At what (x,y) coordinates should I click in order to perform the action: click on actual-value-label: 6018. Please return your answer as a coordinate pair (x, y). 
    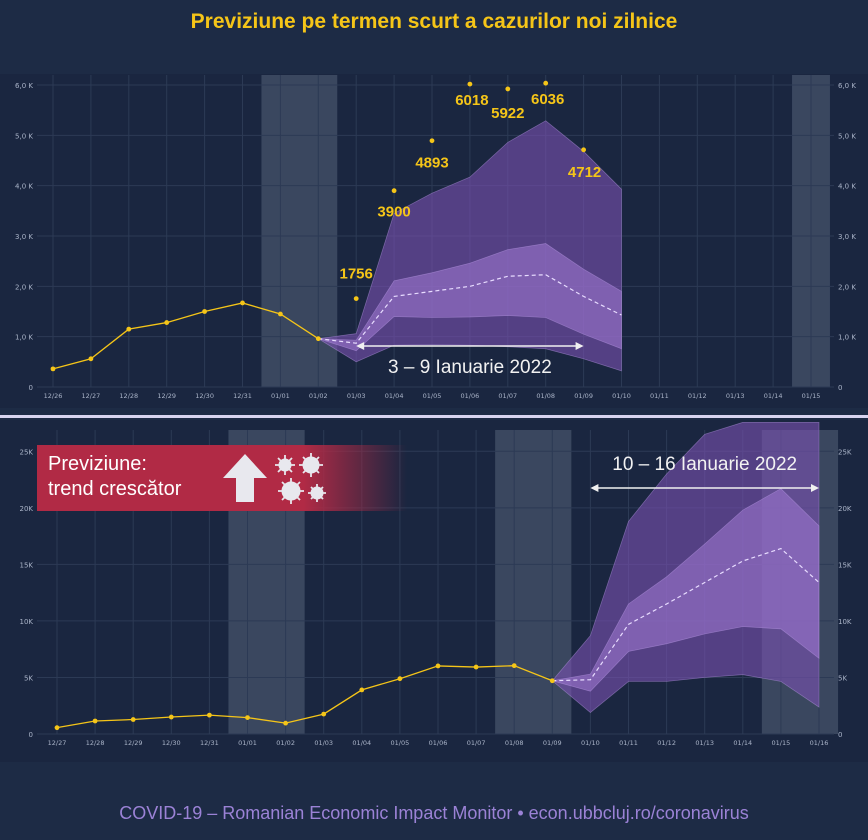
    Looking at the image, I should click on (471, 100).